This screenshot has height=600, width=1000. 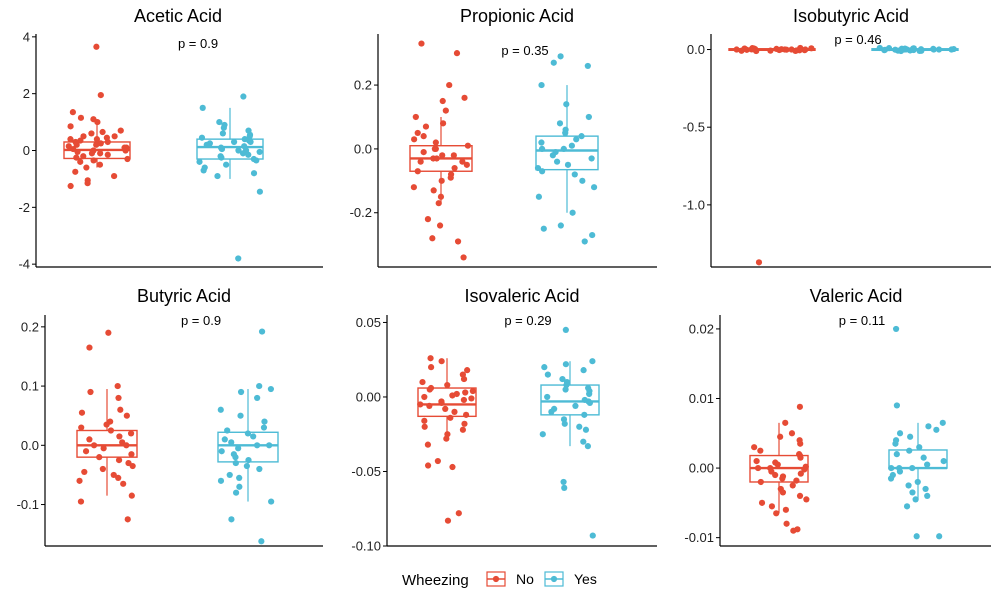 I want to click on panel-butyric-acid: Butyric Acid p = 0.9 0.2 0.1 0.0 -0.1, so click(x=170, y=416).